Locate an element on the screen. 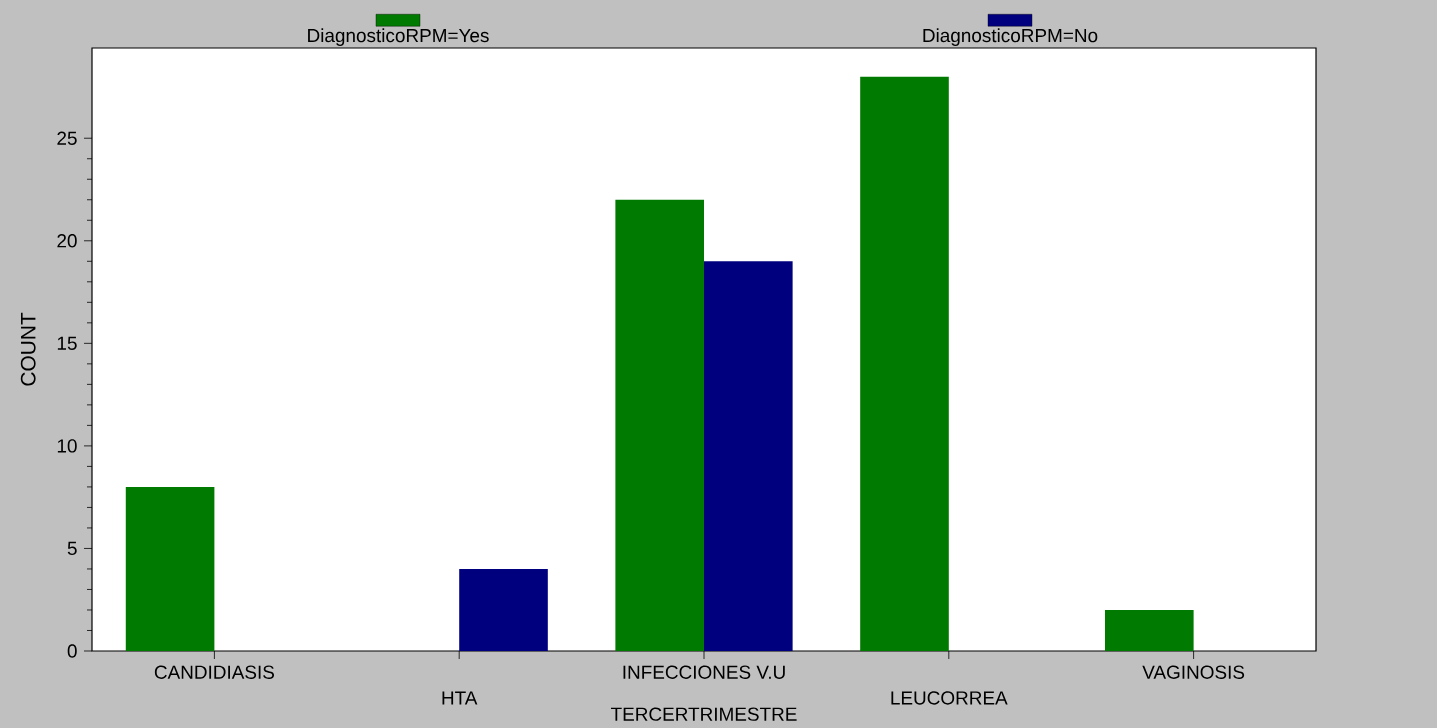 Image resolution: width=1437 pixels, height=728 pixels. y-tick-label: 5 is located at coordinates (72, 548).